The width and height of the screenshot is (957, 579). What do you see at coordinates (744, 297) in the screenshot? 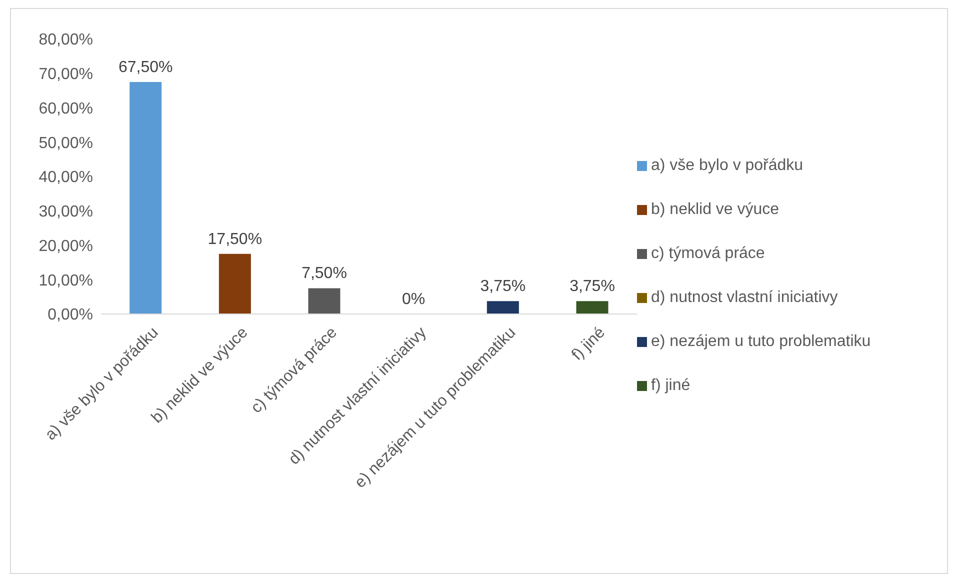
I see `legend-label: d) nutnost vlastní iniciativy` at bounding box center [744, 297].